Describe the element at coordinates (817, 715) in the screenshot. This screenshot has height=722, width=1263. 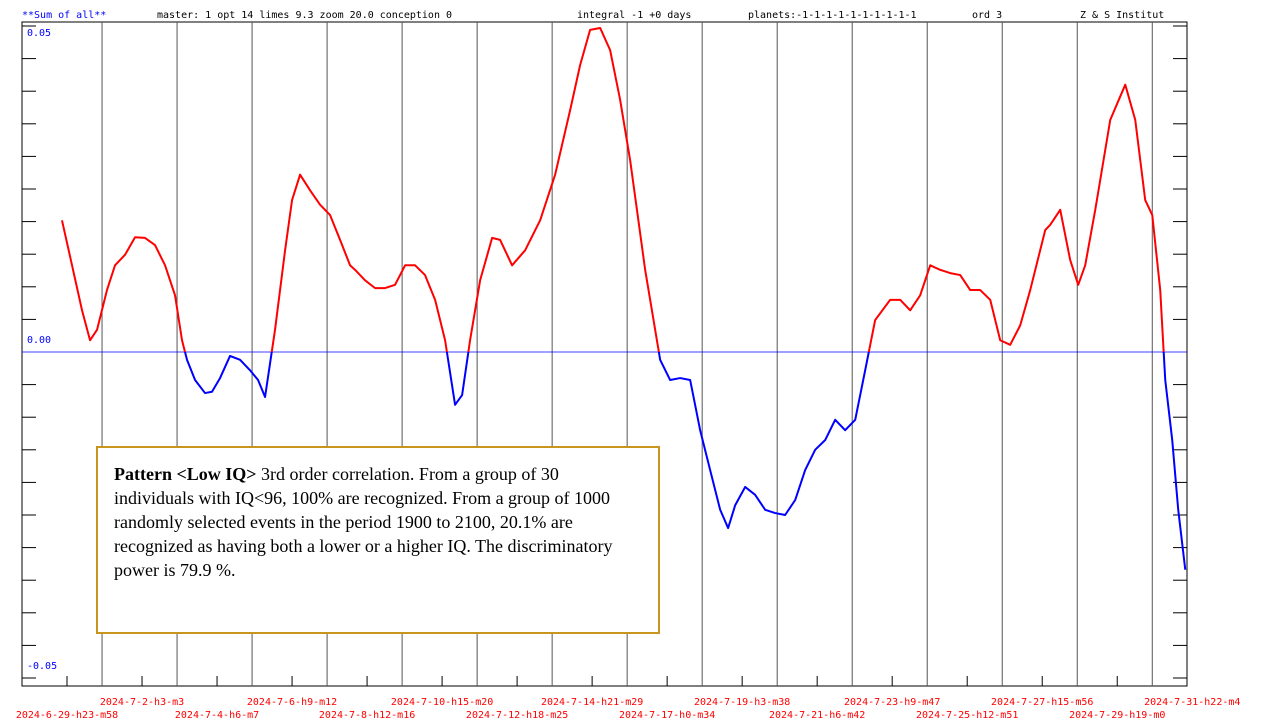
I see `x-tick-label: 2024-7-21-h6-m42` at that location.